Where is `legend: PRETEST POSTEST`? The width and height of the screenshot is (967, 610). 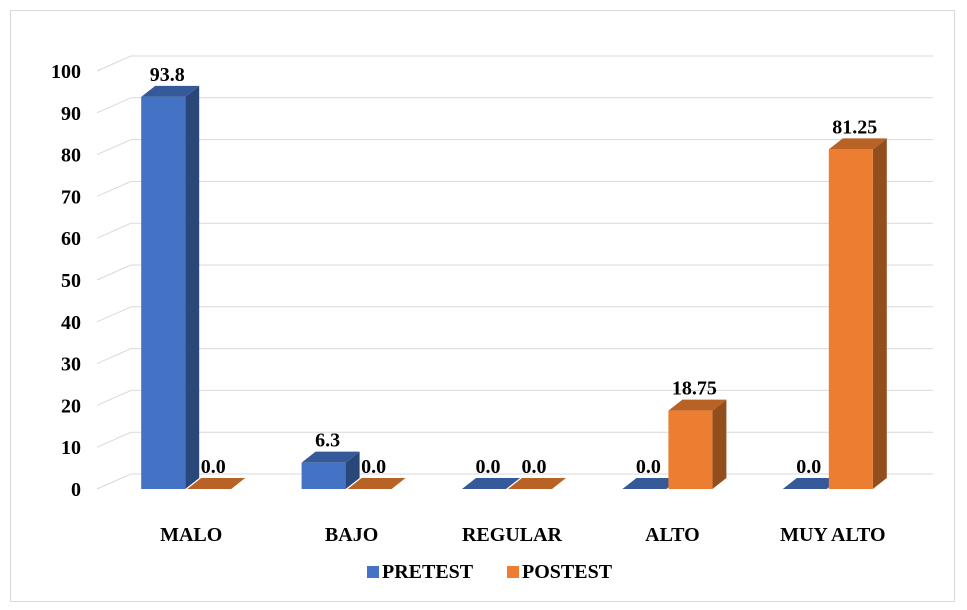
legend: PRETEST POSTEST is located at coordinates (490, 572).